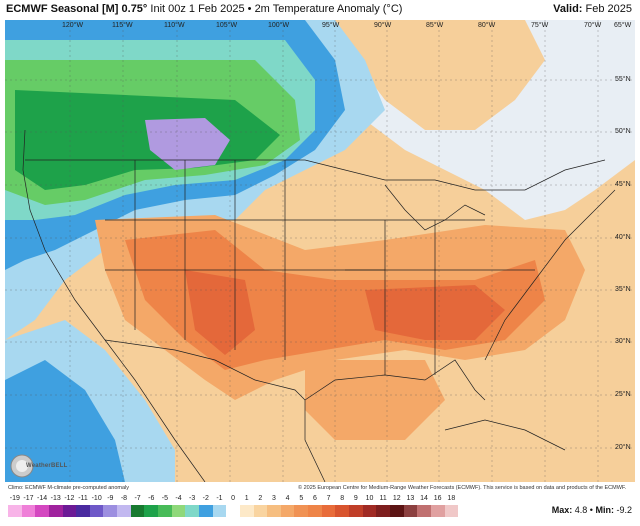 Image resolution: width=640 pixels, height=526 pixels. Describe the element at coordinates (69, 498) in the screenshot. I see `colorbar-tick-label: -12` at that location.